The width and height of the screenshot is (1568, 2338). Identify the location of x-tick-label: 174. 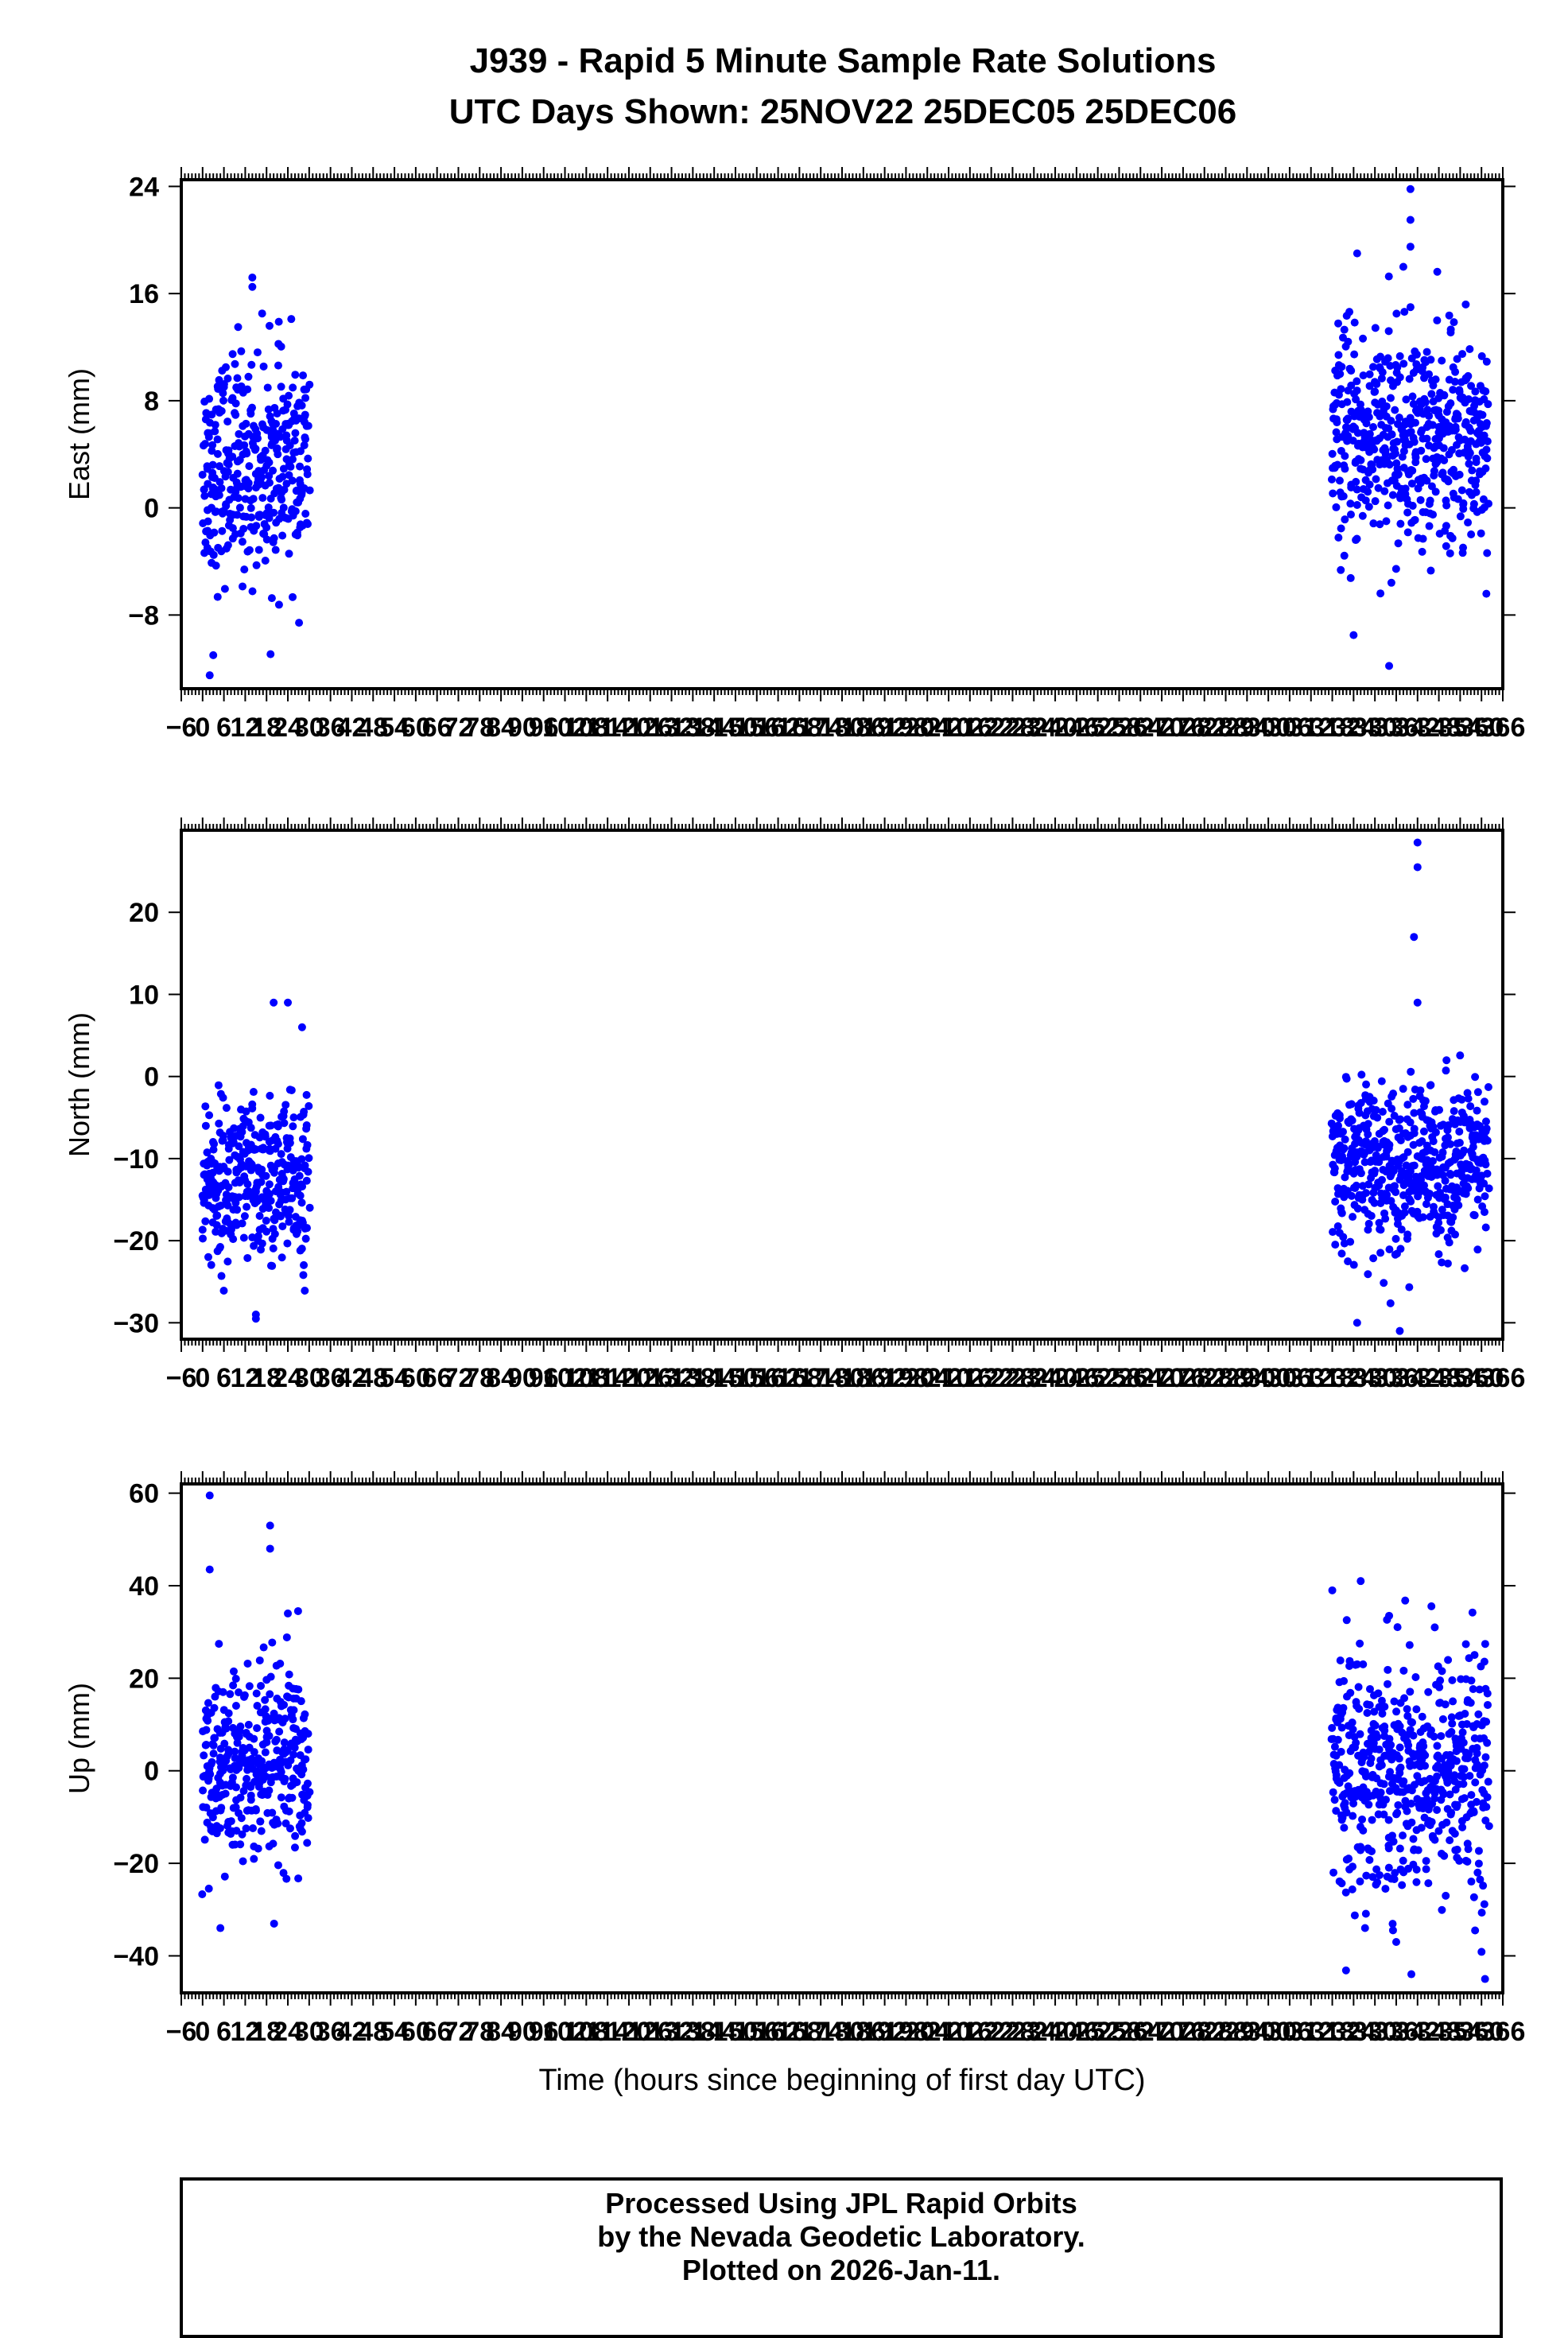
(821, 1378).